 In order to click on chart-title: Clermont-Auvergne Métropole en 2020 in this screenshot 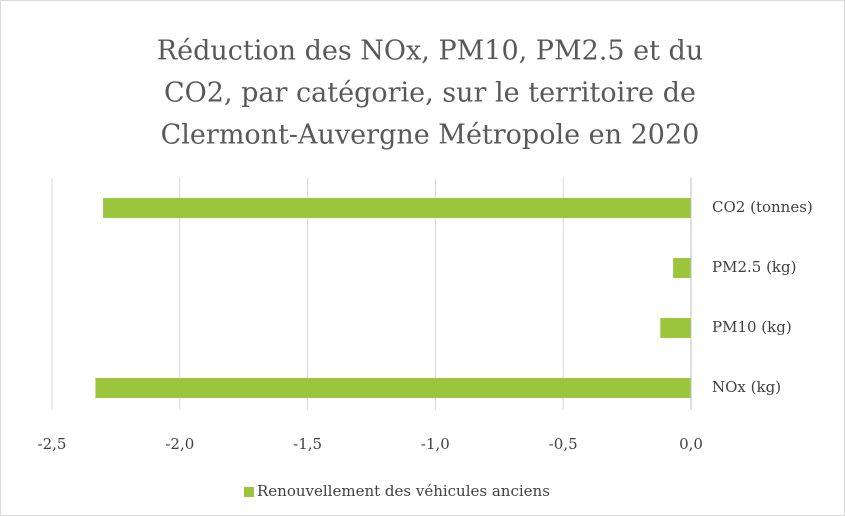, I will do `click(430, 135)`.